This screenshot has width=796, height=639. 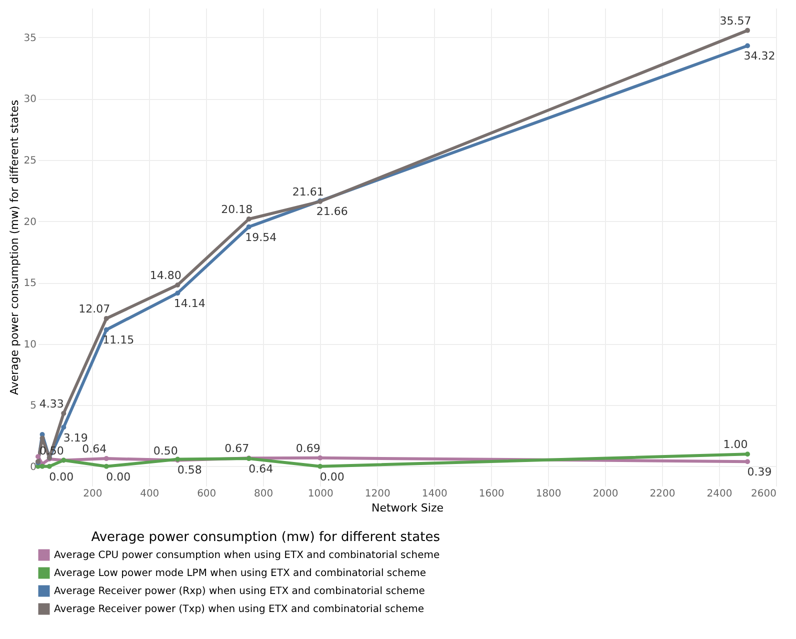 What do you see at coordinates (435, 494) in the screenshot?
I see `x-tick-label: 1400` at bounding box center [435, 494].